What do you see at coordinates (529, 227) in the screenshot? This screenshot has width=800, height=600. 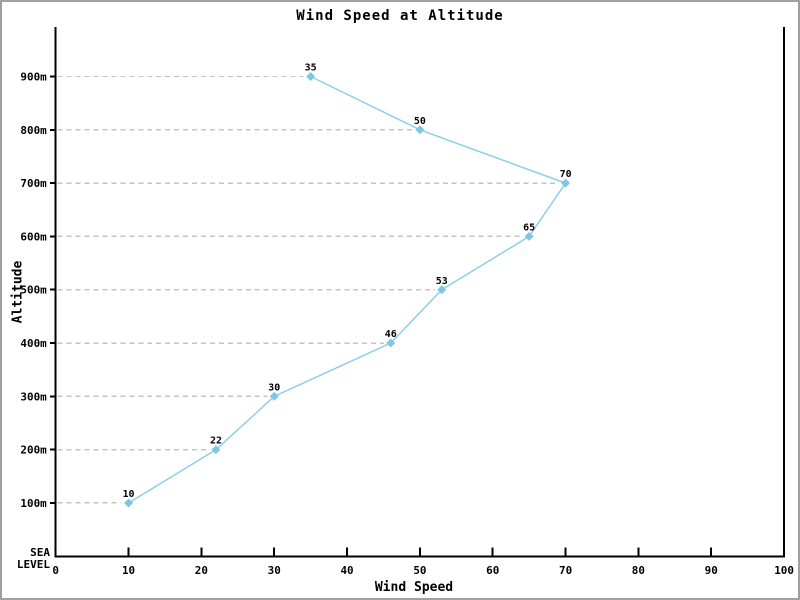 I see `data-point-label: 65` at bounding box center [529, 227].